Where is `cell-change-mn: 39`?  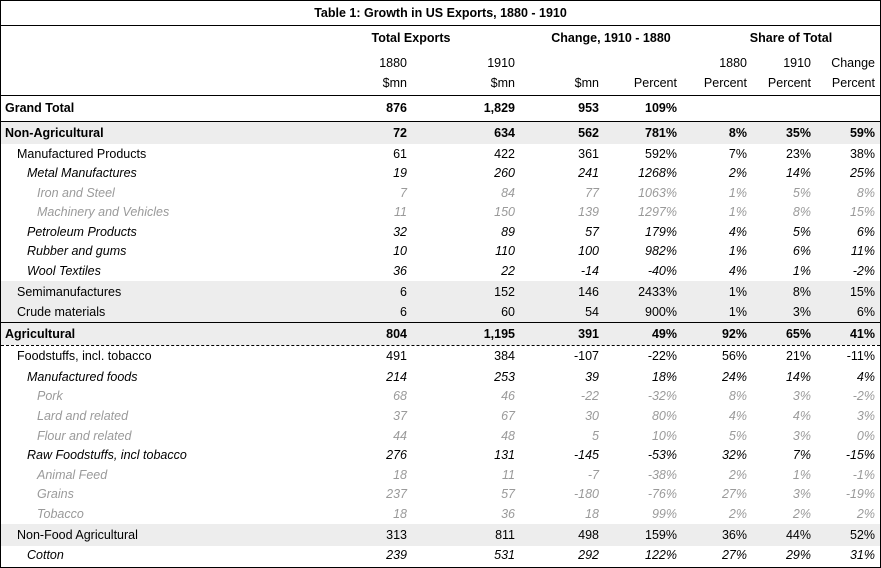
cell-change-mn: 39 is located at coordinates (592, 377).